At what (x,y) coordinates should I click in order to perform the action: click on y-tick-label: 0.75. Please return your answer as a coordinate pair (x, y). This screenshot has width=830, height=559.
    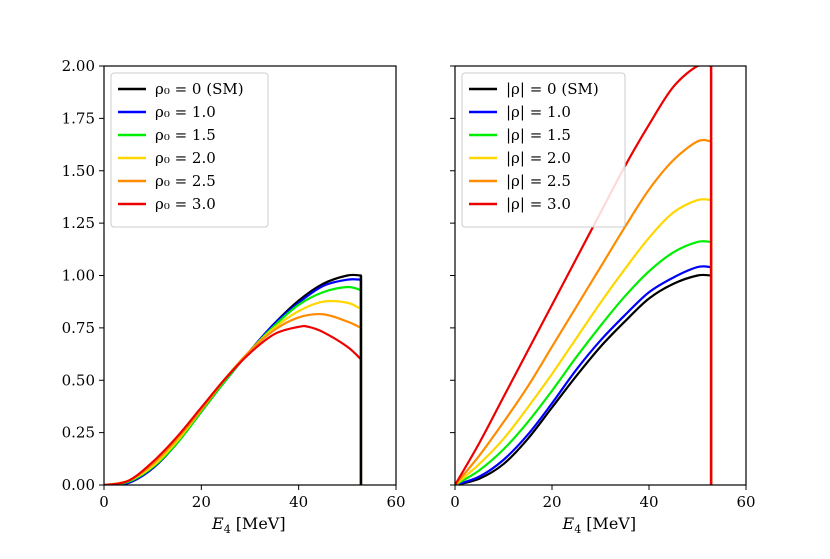
    Looking at the image, I should click on (78, 328).